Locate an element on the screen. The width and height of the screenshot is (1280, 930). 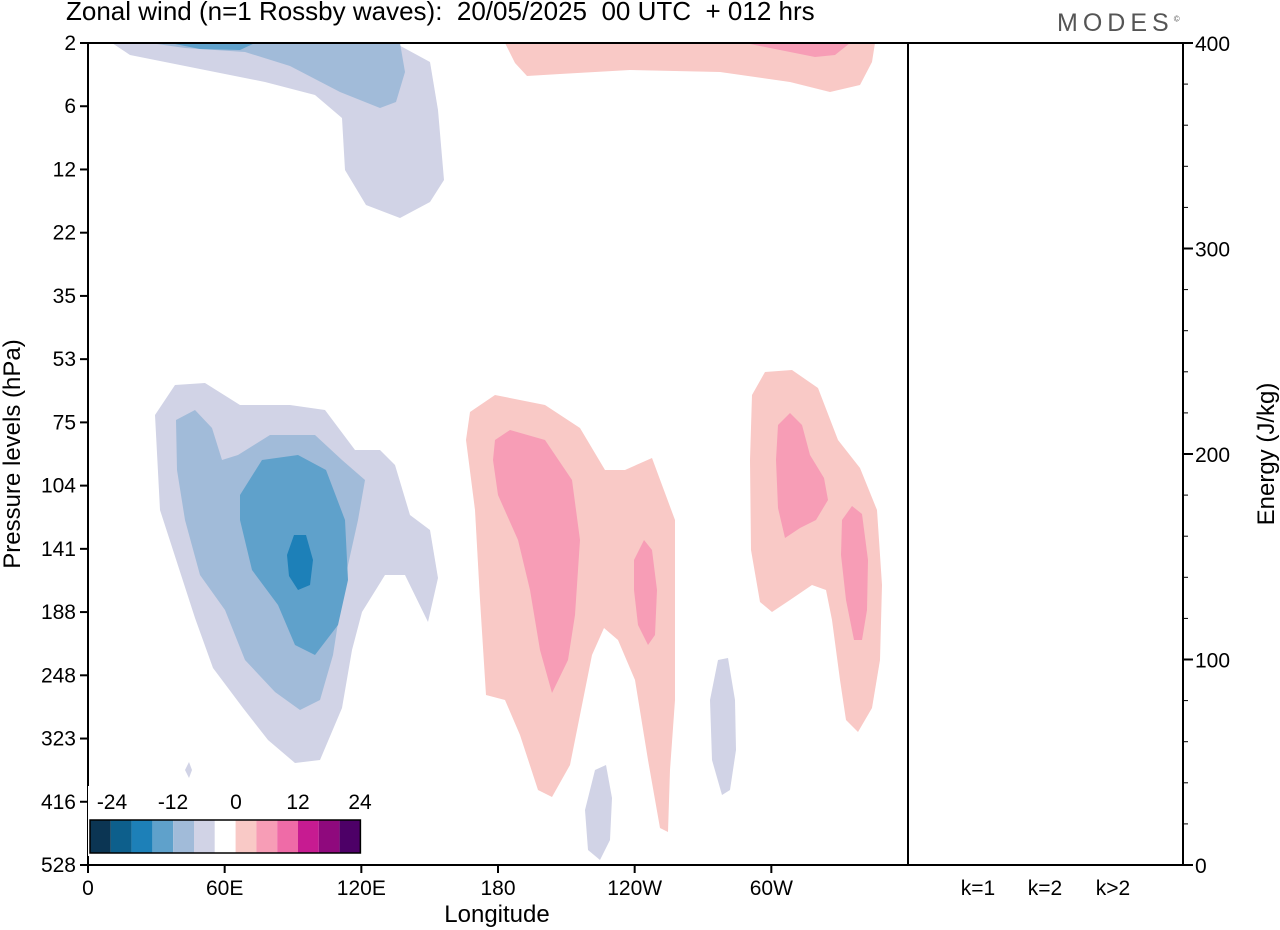
energy-tick-label: 200 is located at coordinates (1212, 455).